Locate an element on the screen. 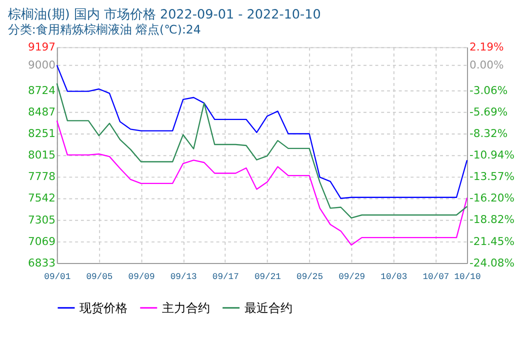 Image resolution: width=520 pixels, height=350 pixels. y-tick-label: 9197 is located at coordinates (42, 47).